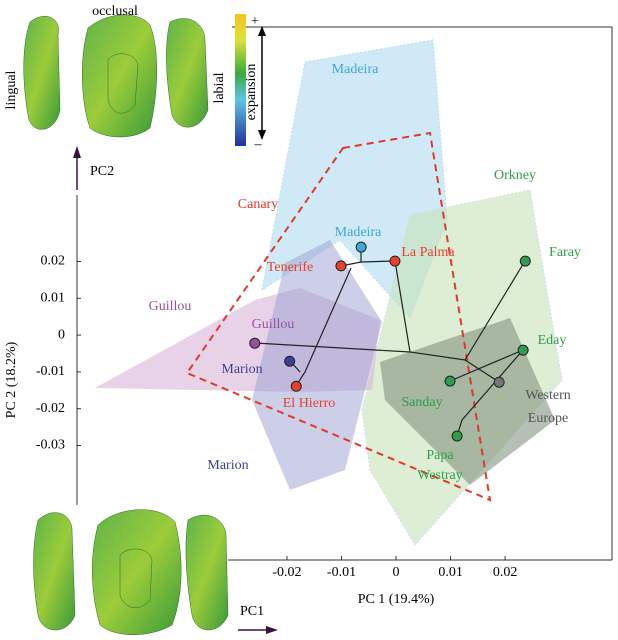 The height and width of the screenshot is (640, 618). I want to click on point-label: Westray, so click(440, 475).